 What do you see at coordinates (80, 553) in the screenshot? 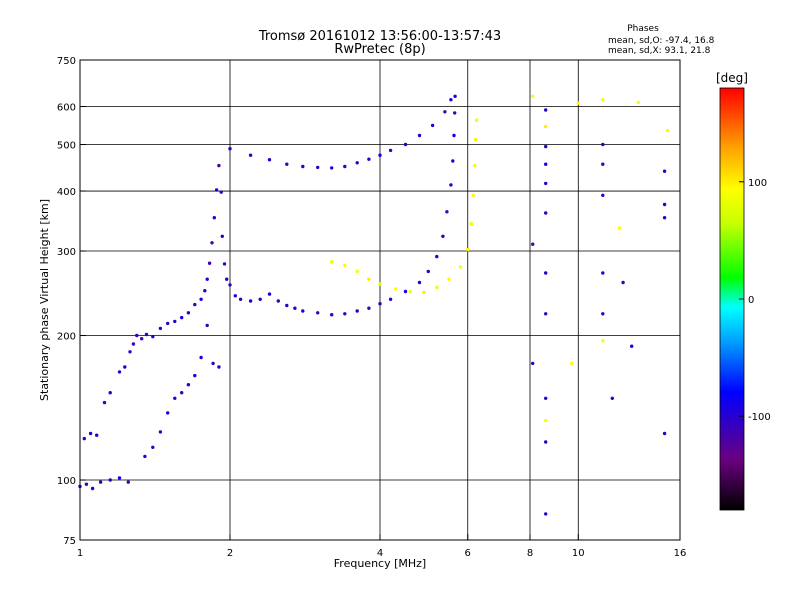
I see `x-tick-label: 1` at bounding box center [80, 553].